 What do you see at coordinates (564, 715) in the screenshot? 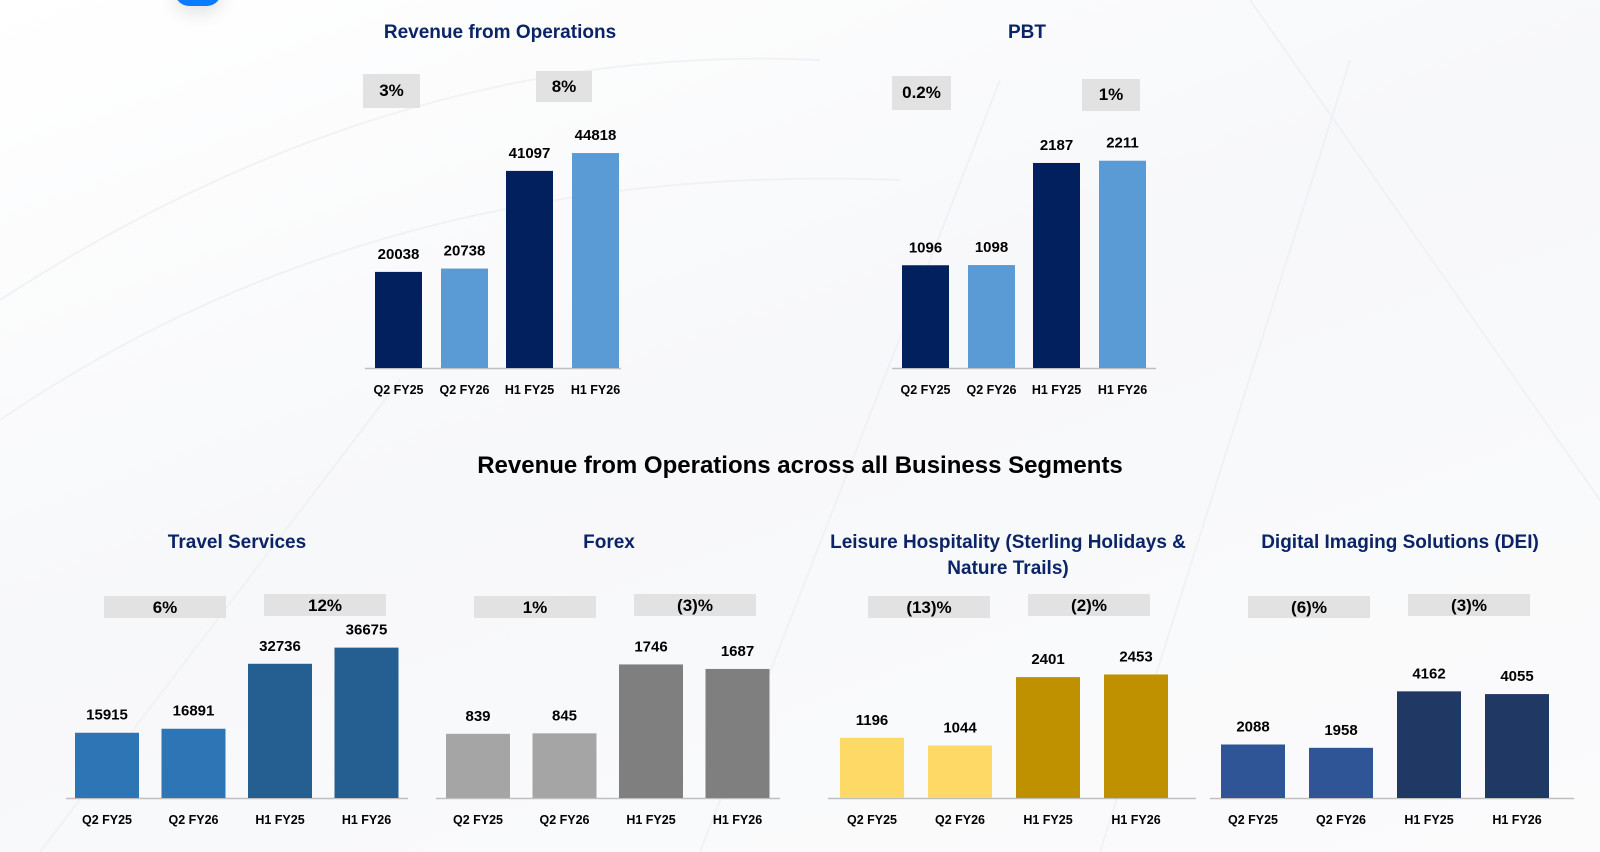
I see `data-label: 845` at bounding box center [564, 715].